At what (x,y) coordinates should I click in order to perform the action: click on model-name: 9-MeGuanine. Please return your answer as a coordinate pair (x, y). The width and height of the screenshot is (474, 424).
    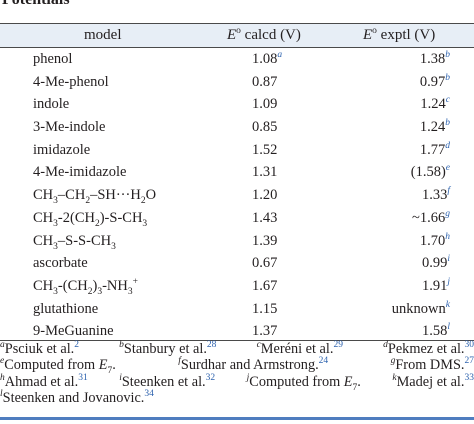
    Looking at the image, I should click on (73, 331).